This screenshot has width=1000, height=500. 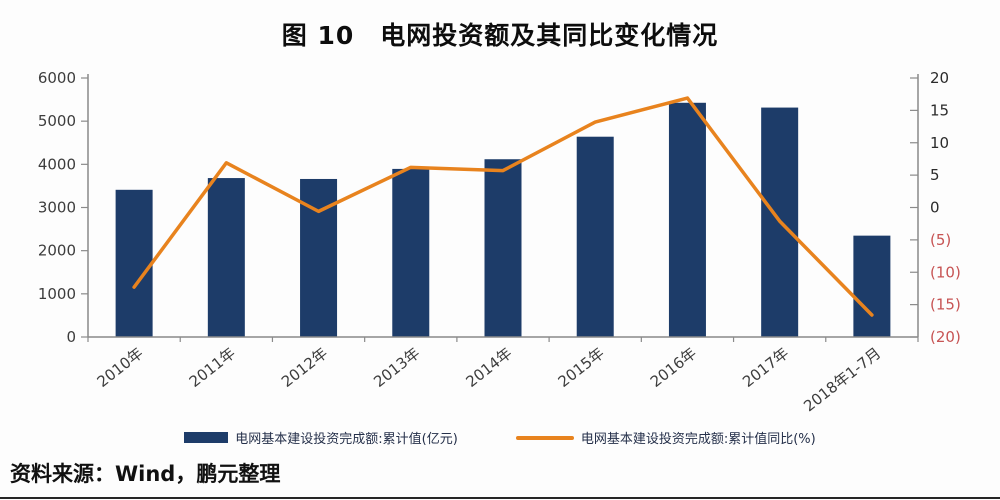 What do you see at coordinates (57, 294) in the screenshot?
I see `left-axis-label-1000: 1000` at bounding box center [57, 294].